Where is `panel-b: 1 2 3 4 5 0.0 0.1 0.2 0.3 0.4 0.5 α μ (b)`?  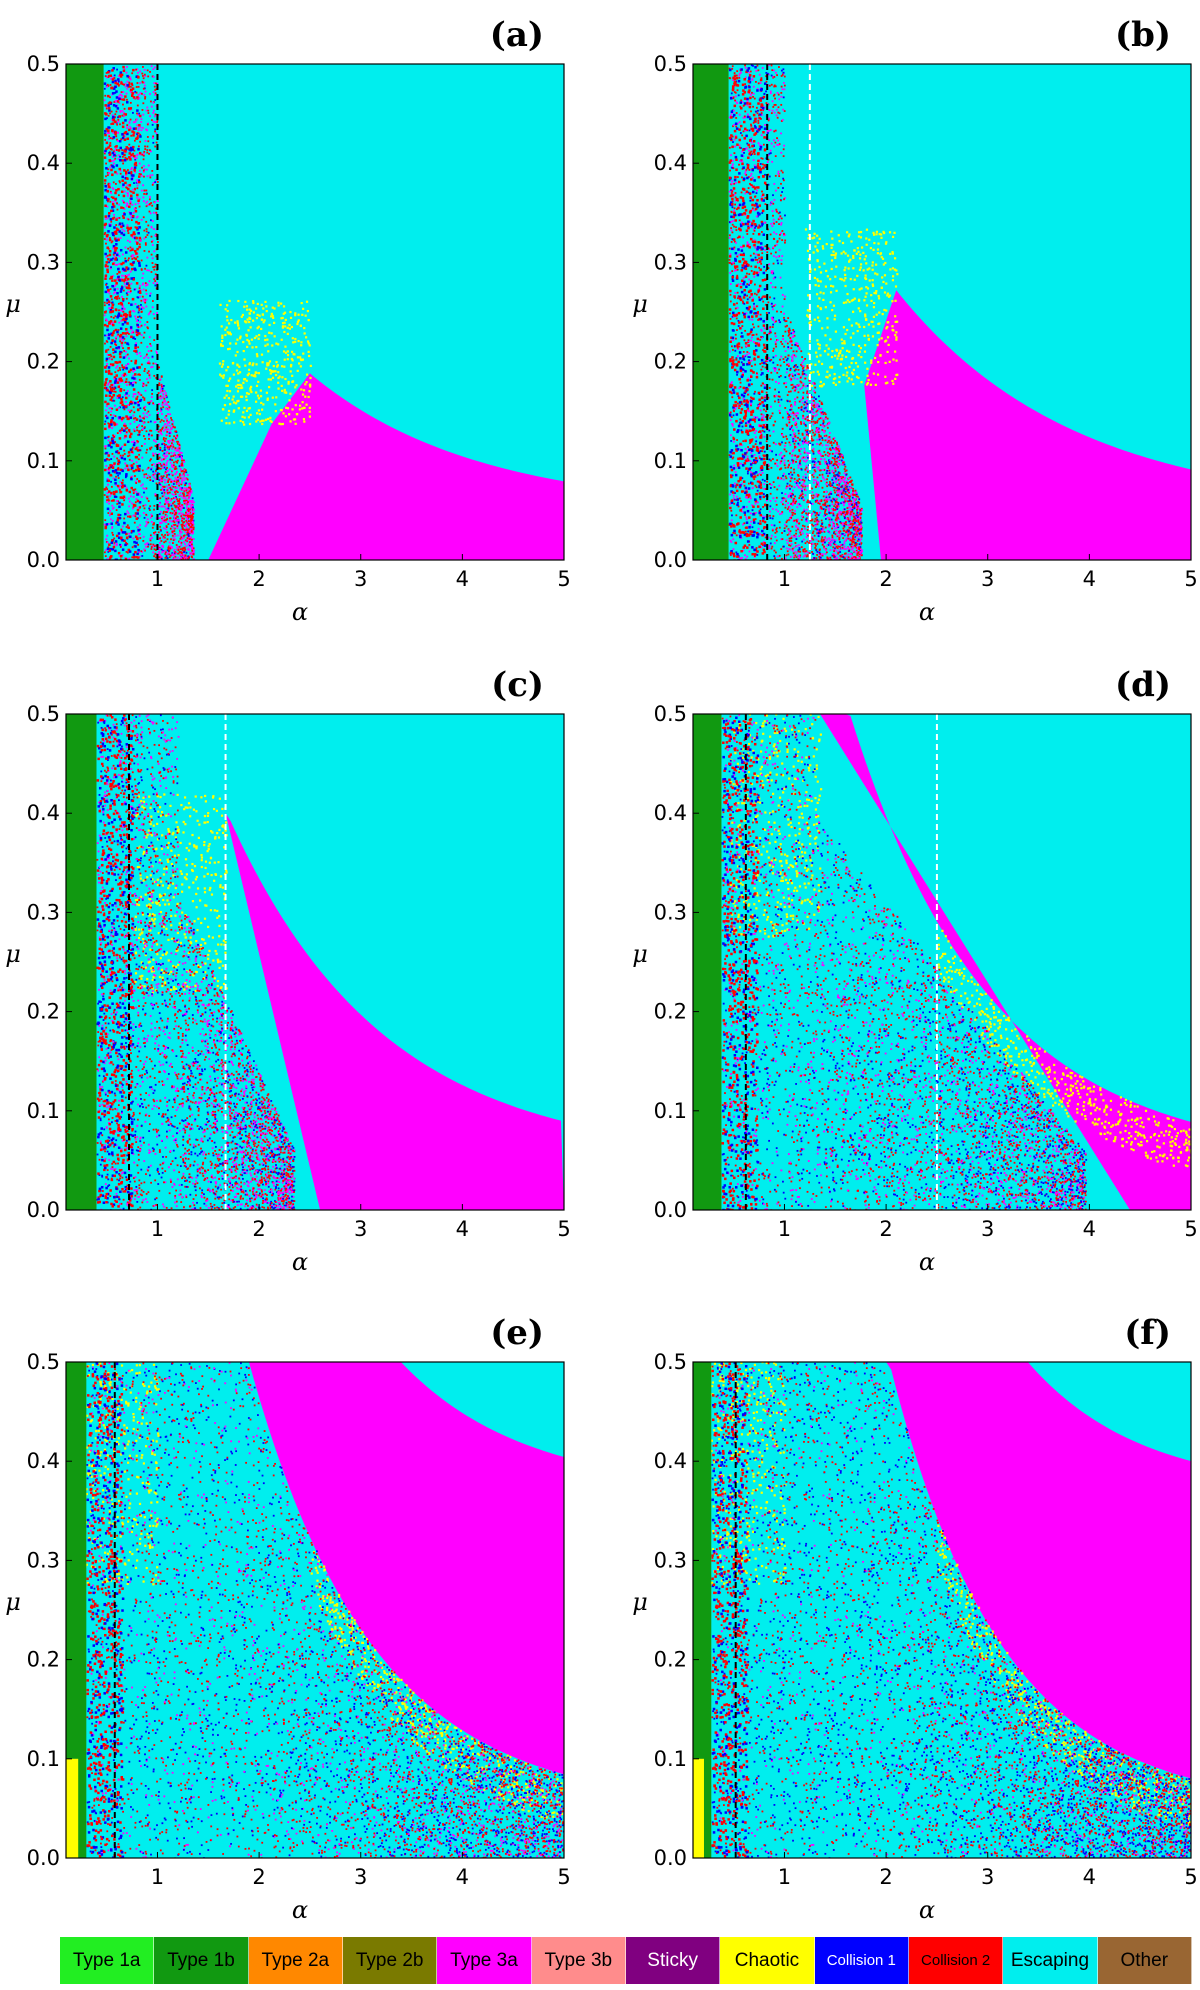
panel-b: 1 2 3 4 5 0.0 0.1 0.2 0.3 0.4 0.5 α μ (b) is located at coordinates (914, 320).